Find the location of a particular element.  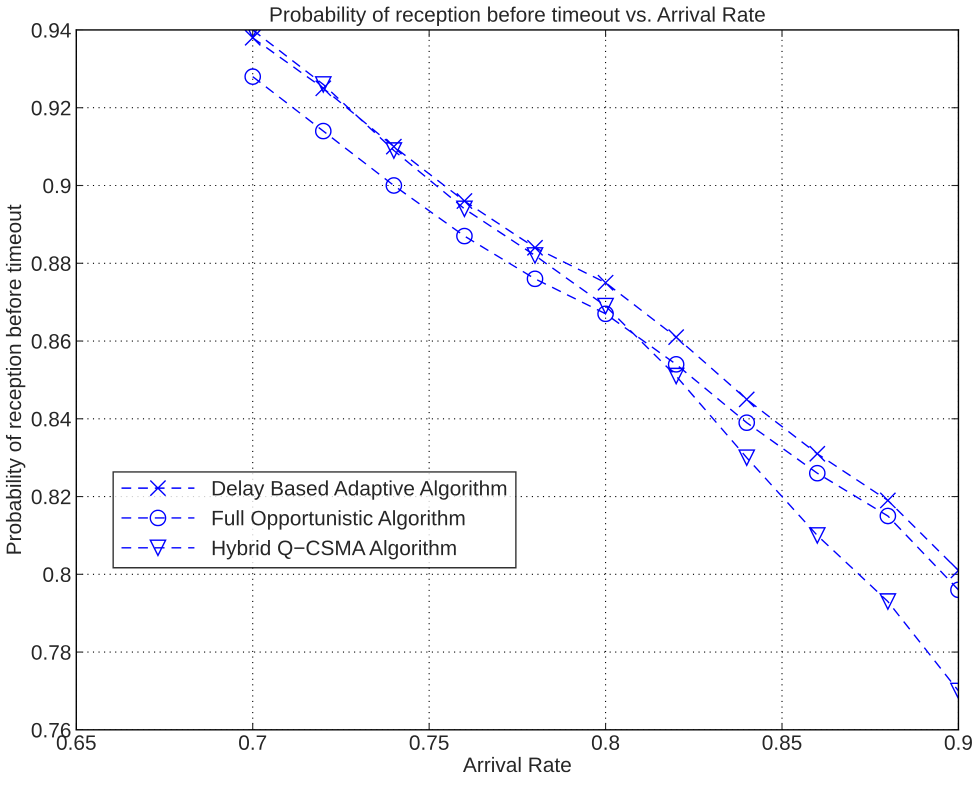

x-tick-label: 0.7 is located at coordinates (252, 742).